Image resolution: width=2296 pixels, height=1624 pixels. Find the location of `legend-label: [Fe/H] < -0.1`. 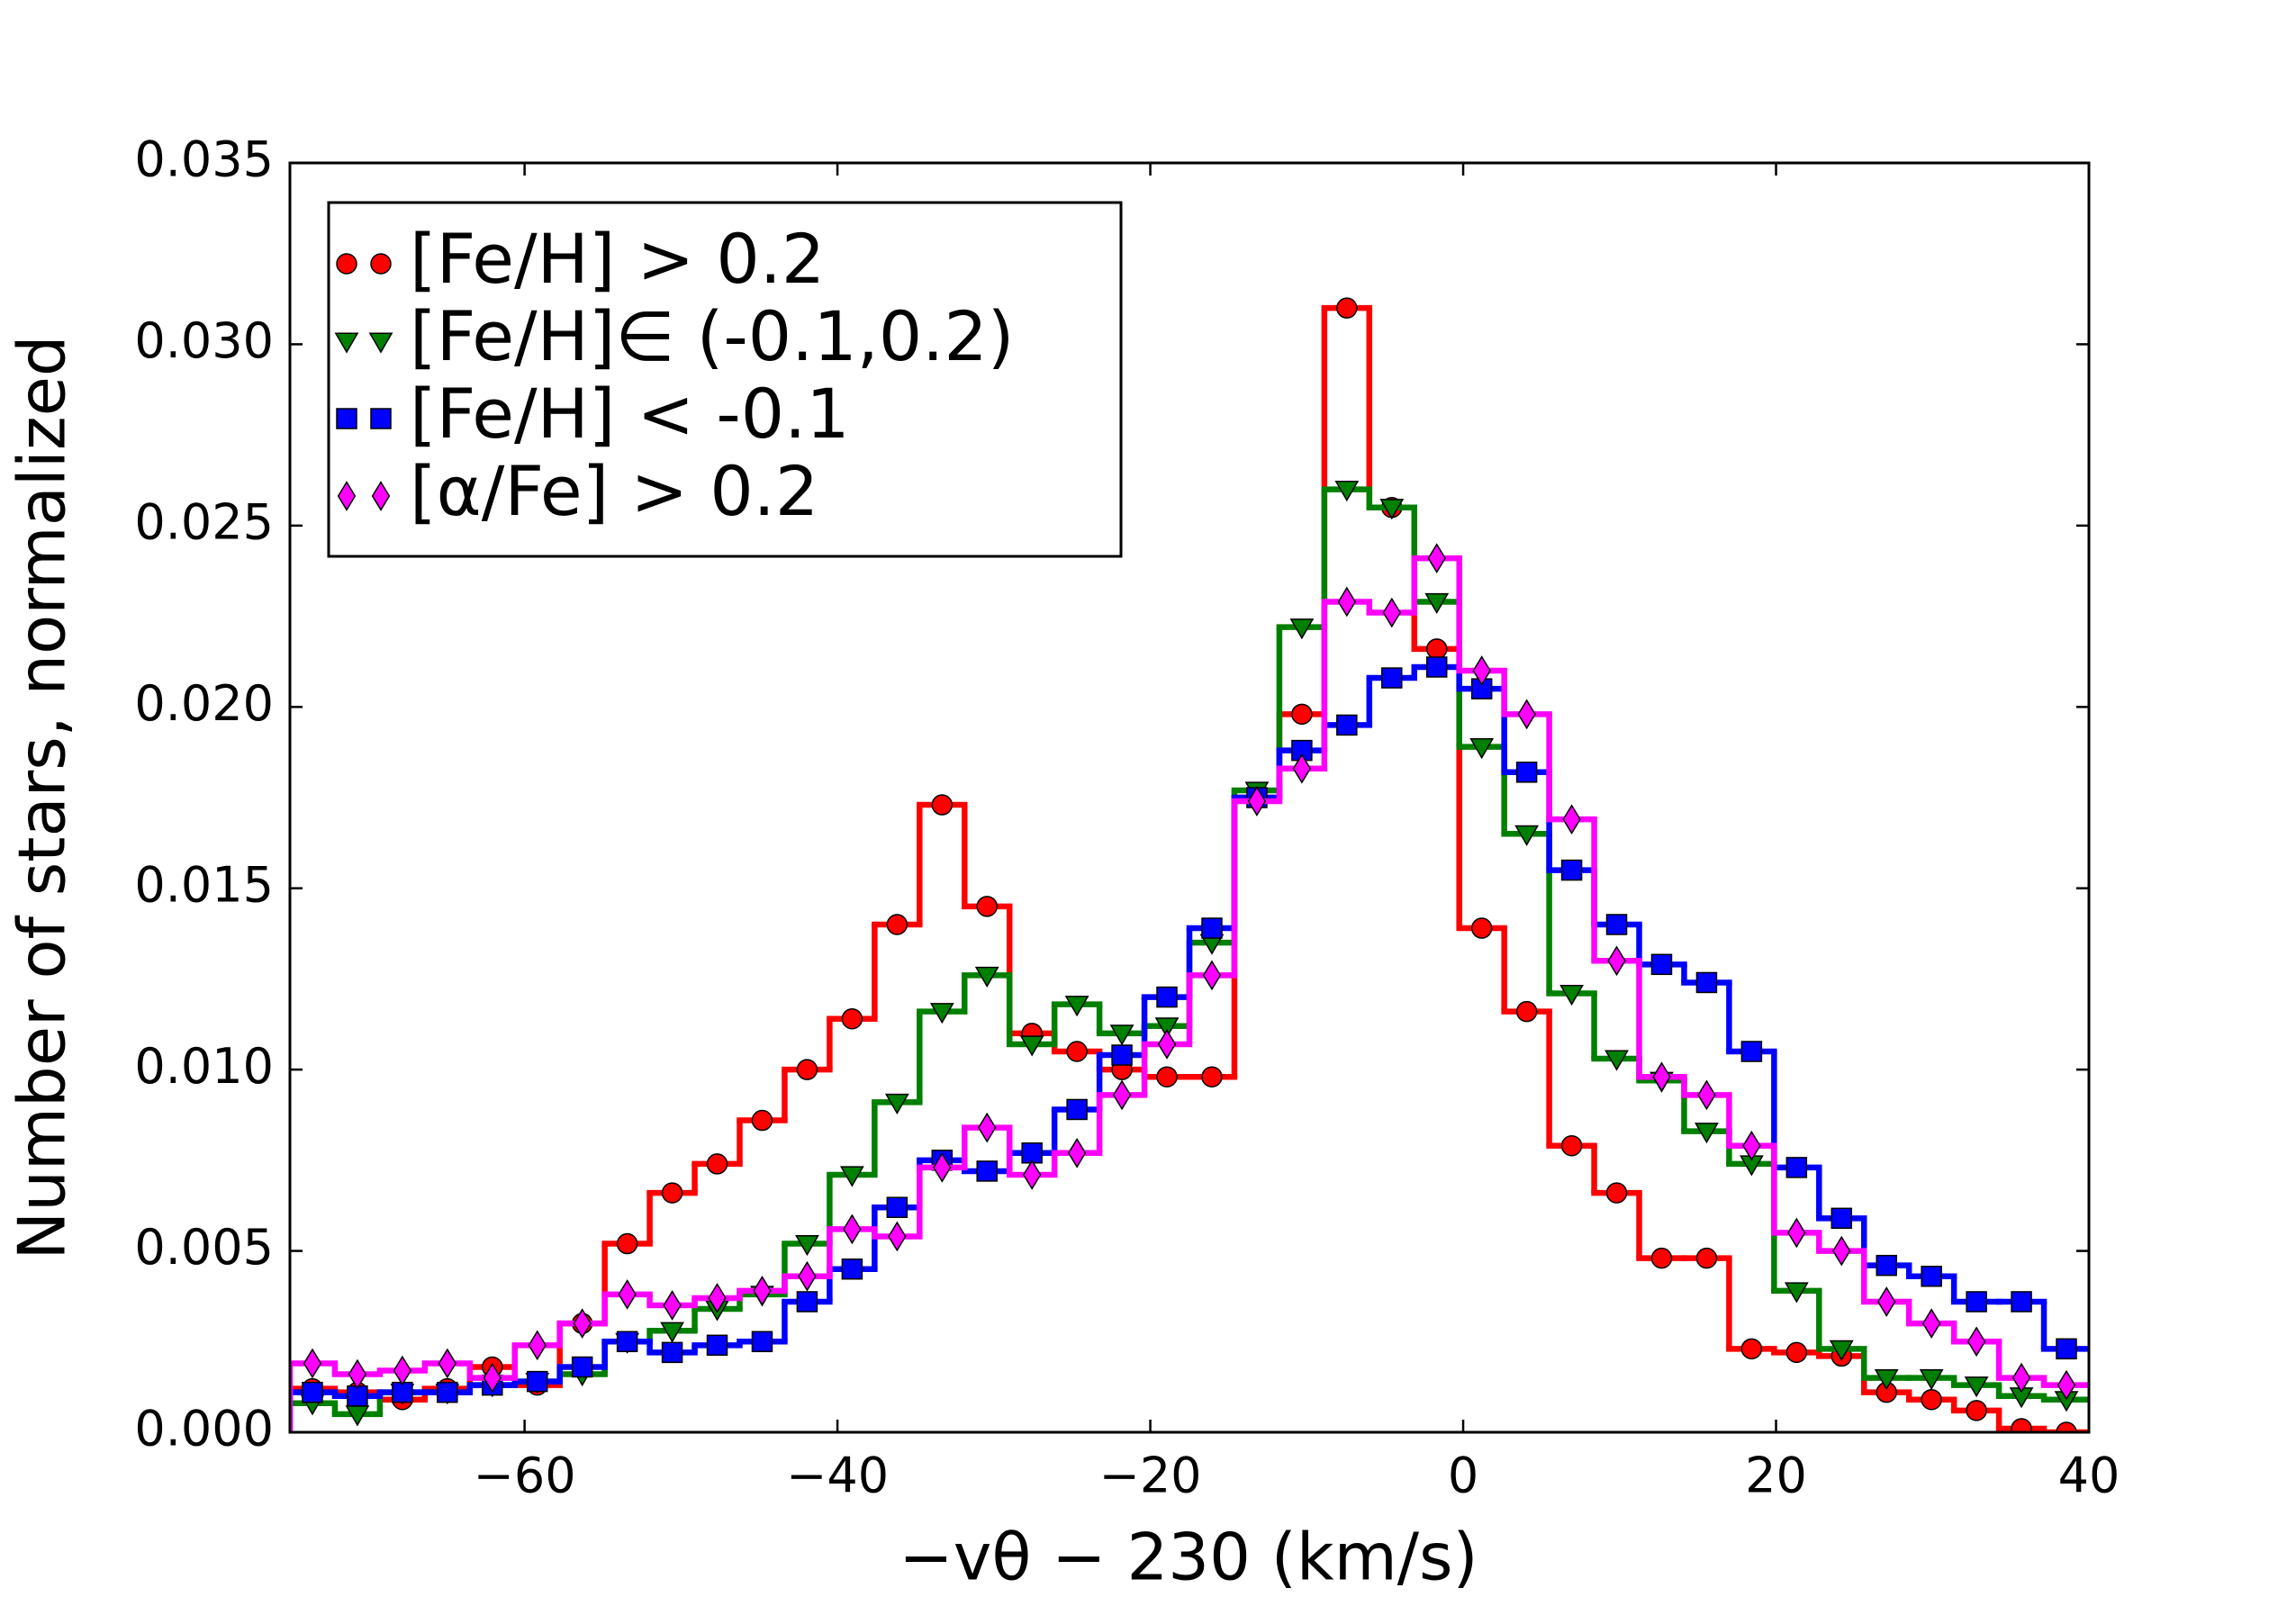

legend-label: [Fe/H] < -0.1 is located at coordinates (630, 414).